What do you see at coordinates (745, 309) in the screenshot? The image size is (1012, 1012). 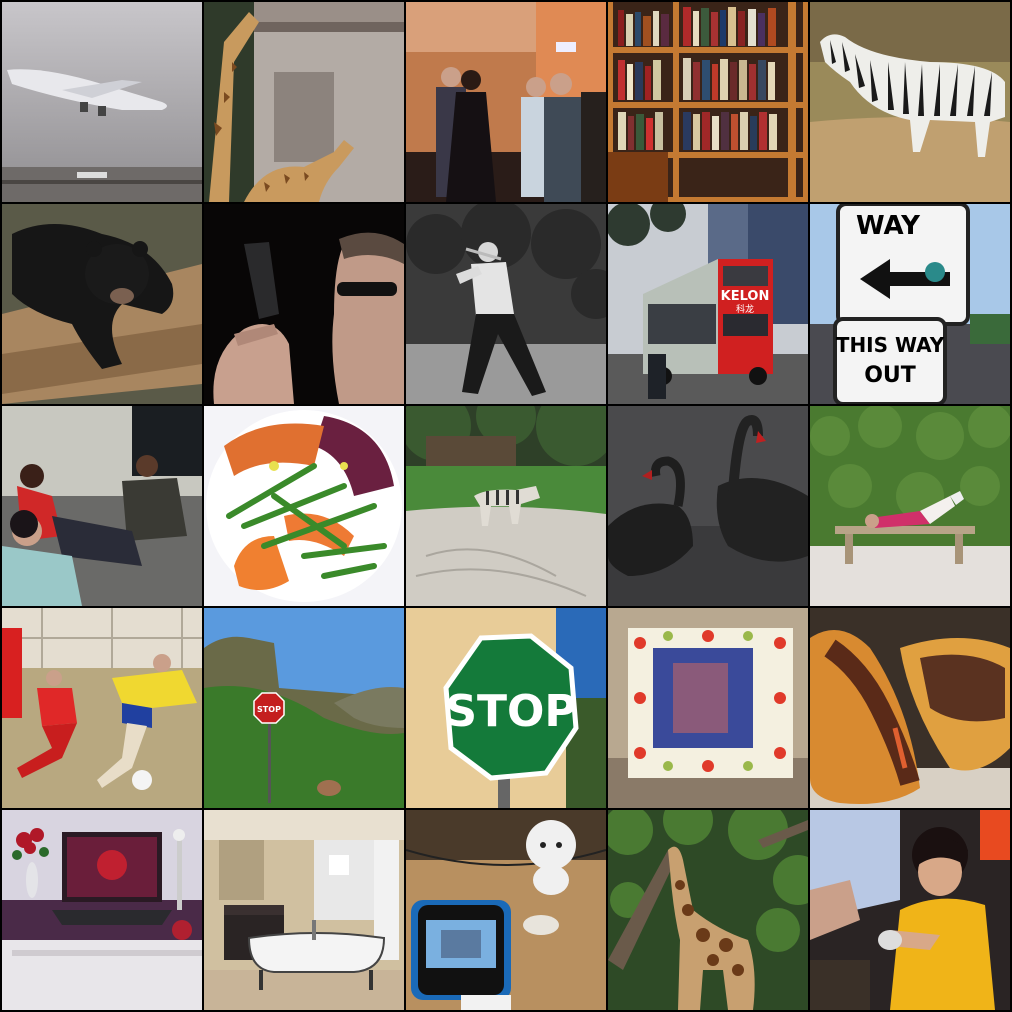 I see `bus-chinese-text: 科龙` at bounding box center [745, 309].